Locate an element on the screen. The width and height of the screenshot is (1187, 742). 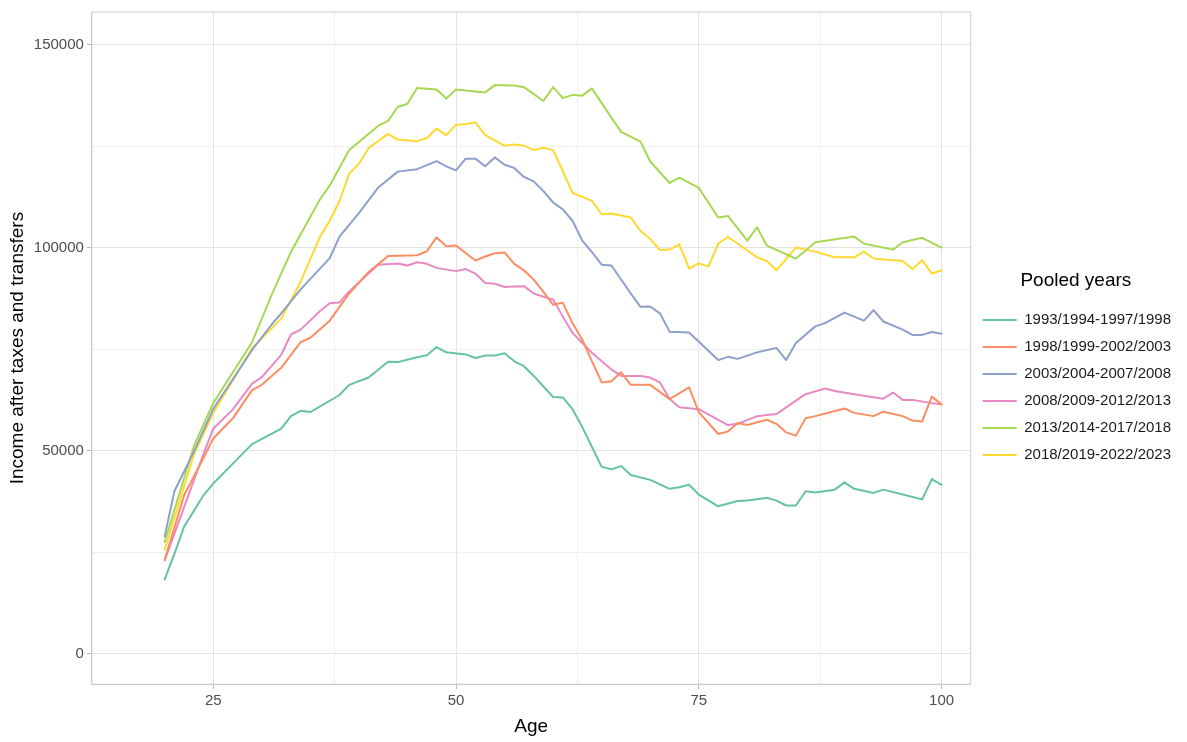
y-tick-label: 150000 is located at coordinates (58, 43).